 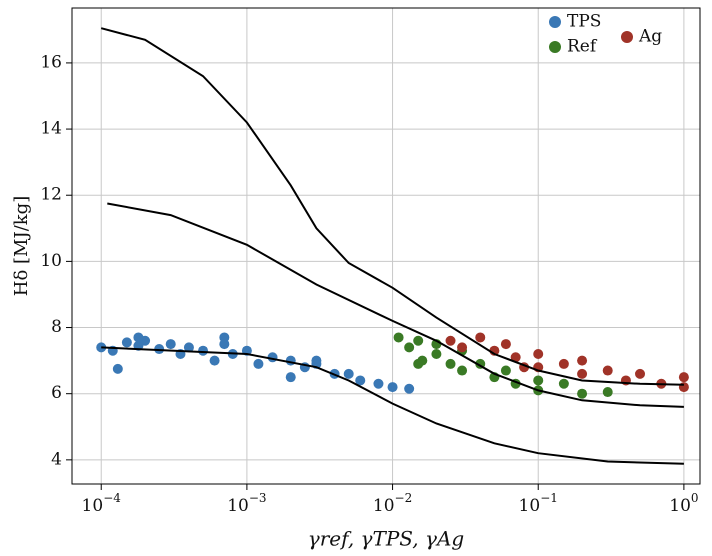 I want to click on x-tick-label: 10⁻¹, so click(x=538, y=503).